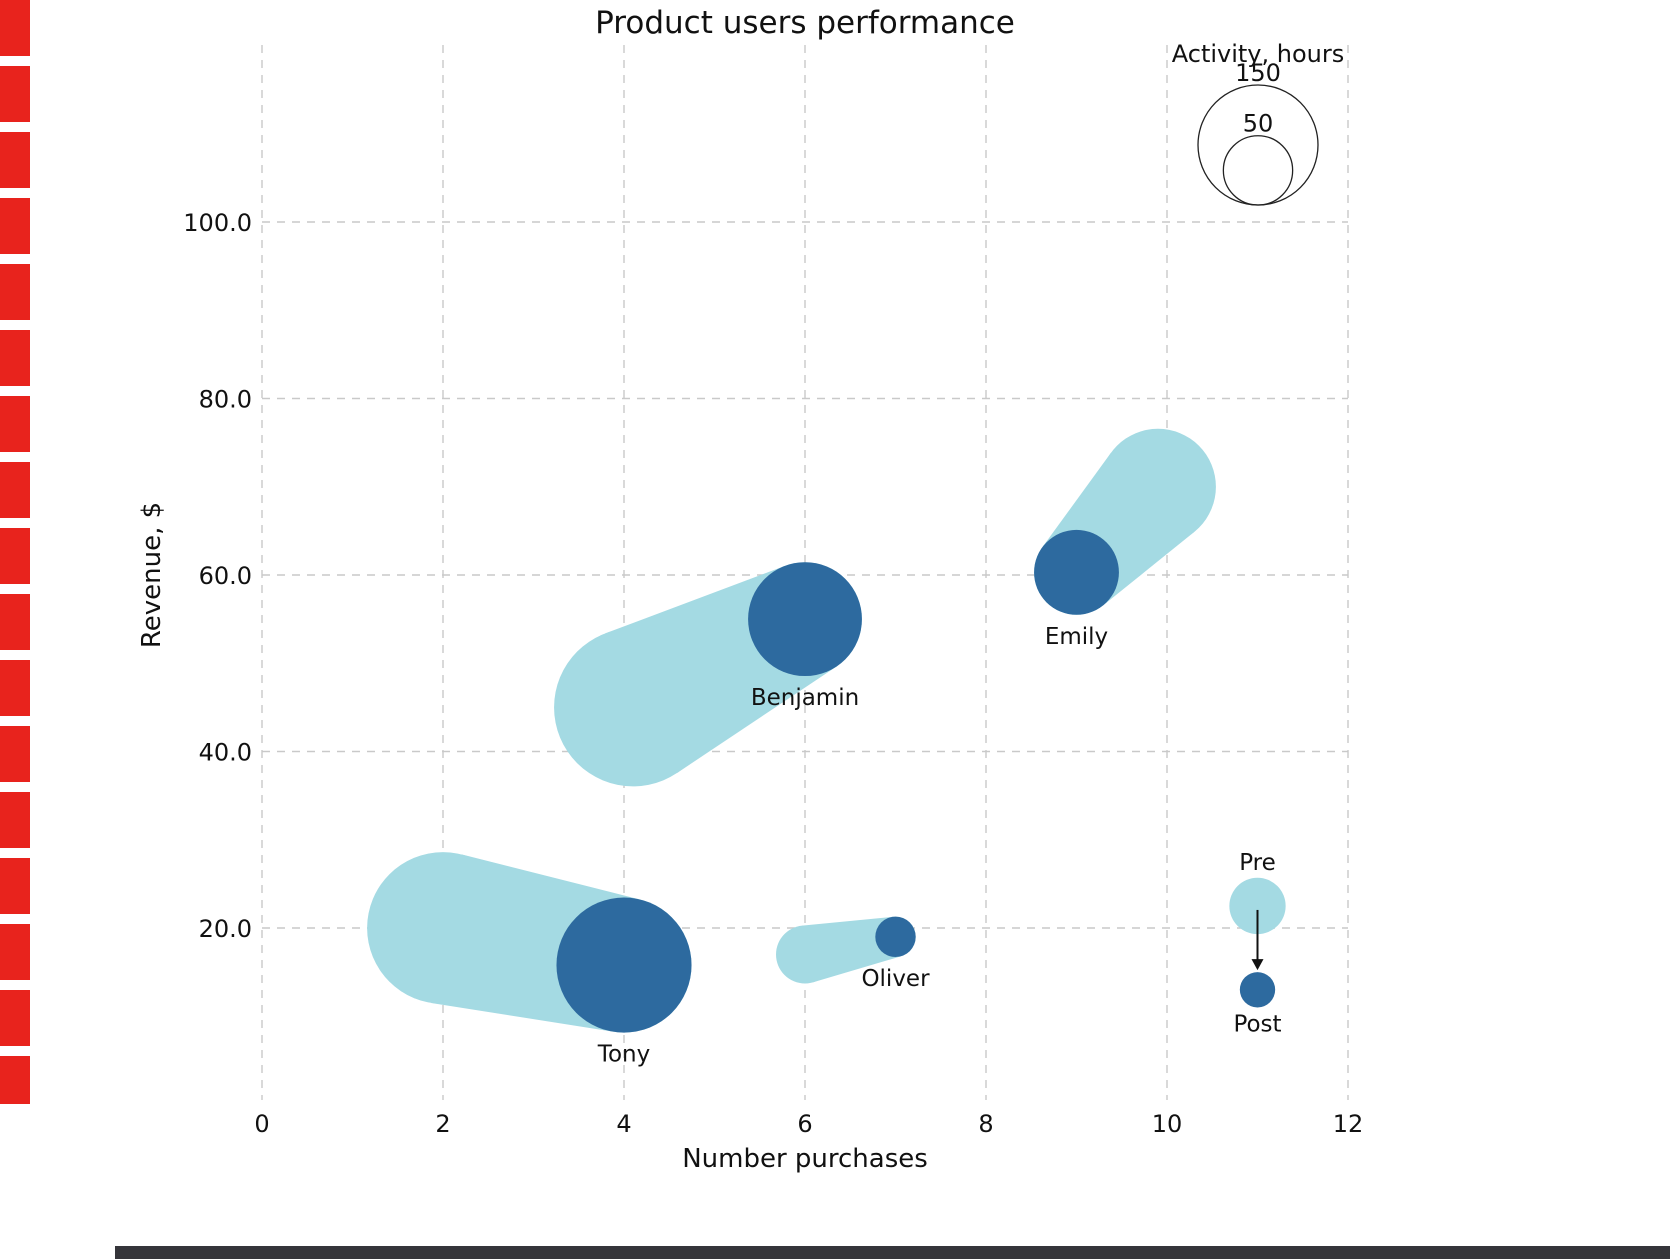  Describe the element at coordinates (1348, 1124) in the screenshot. I see `x-tick-label: 12` at that location.